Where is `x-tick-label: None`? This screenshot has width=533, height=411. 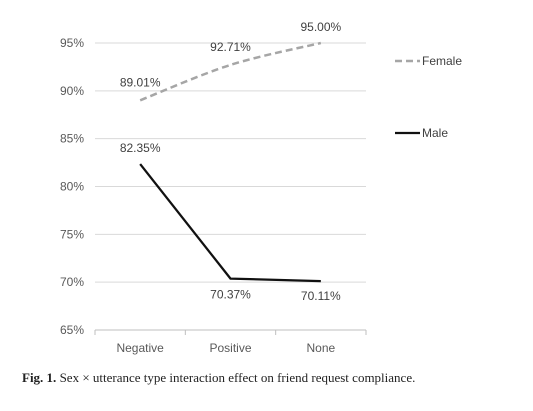 x-tick-label: None is located at coordinates (320, 348).